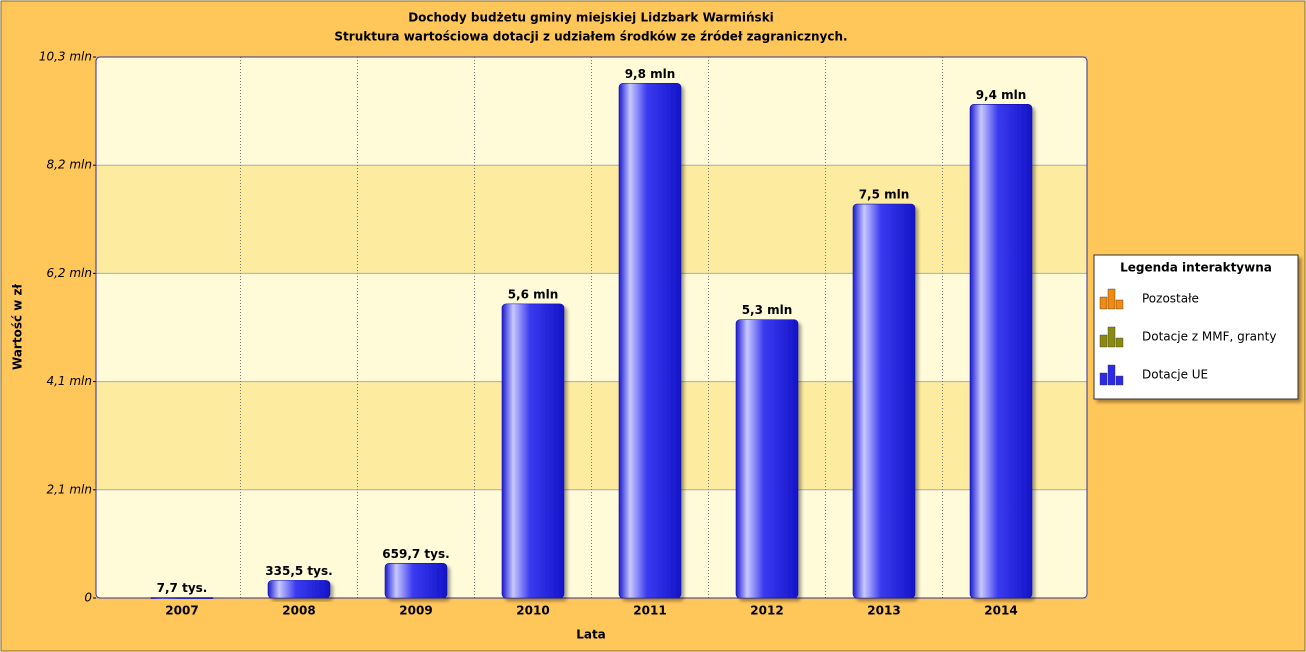 Image resolution: width=1306 pixels, height=652 pixels. What do you see at coordinates (884, 195) in the screenshot?
I see `value-label: 7,5 mln` at bounding box center [884, 195].